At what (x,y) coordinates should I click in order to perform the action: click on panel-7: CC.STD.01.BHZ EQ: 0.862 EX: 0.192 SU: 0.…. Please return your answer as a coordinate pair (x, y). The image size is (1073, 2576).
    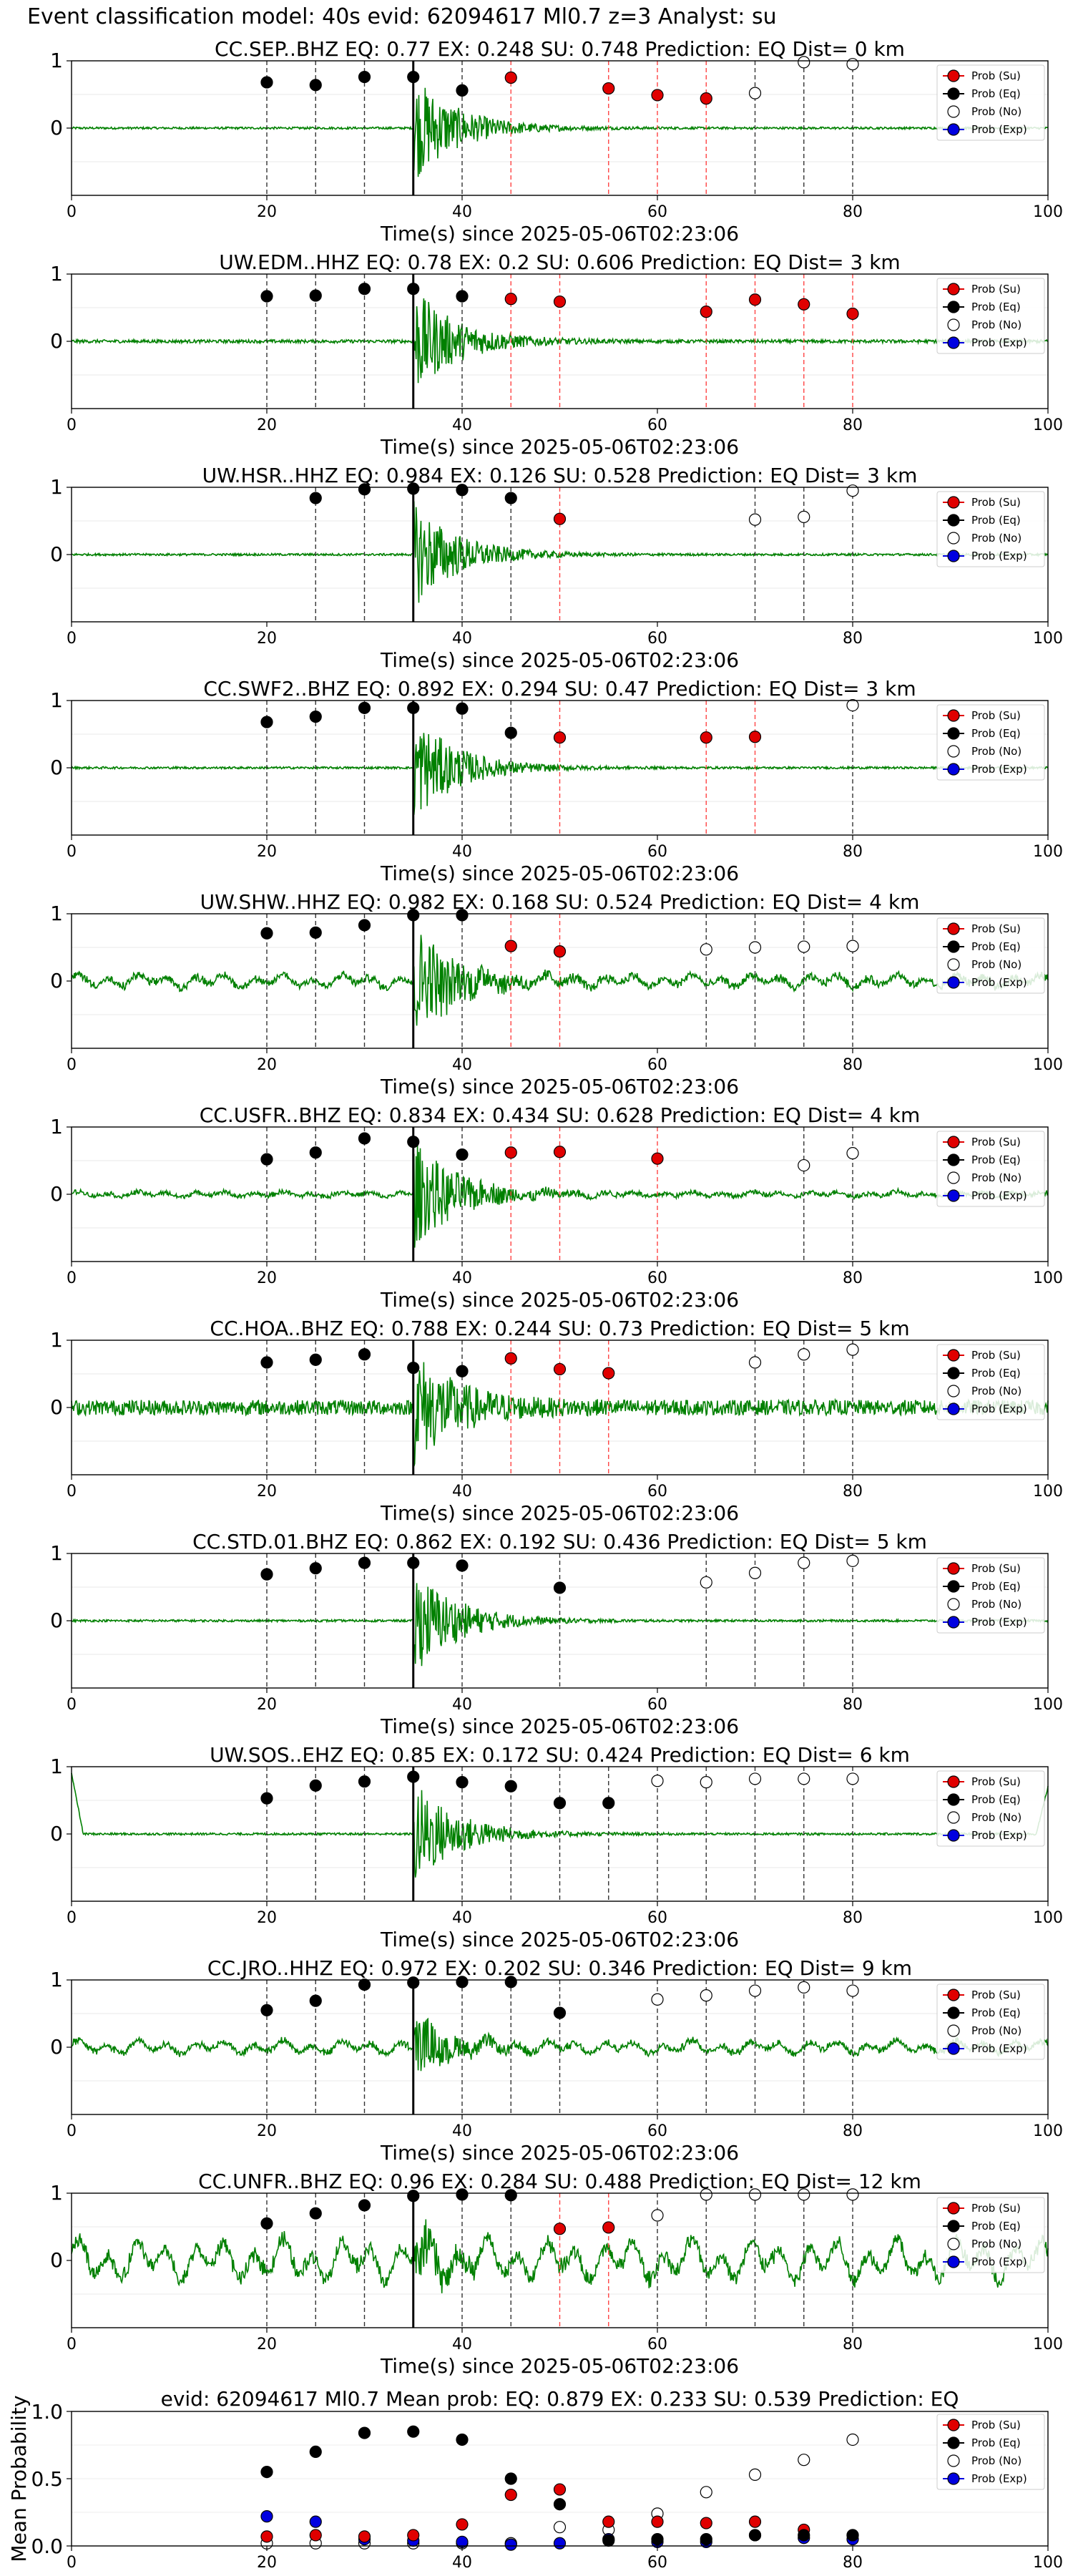
    Looking at the image, I should click on (556, 1634).